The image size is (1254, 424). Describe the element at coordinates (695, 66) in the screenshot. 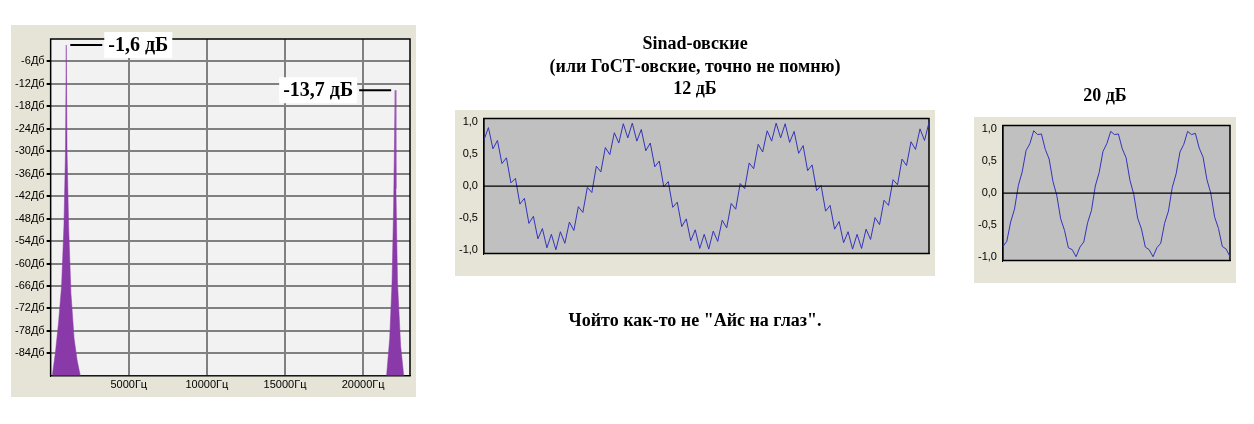

I see `chart-title: Sinad-овские (или ГоСТ-овские, точно не помню) 12 дБ` at that location.